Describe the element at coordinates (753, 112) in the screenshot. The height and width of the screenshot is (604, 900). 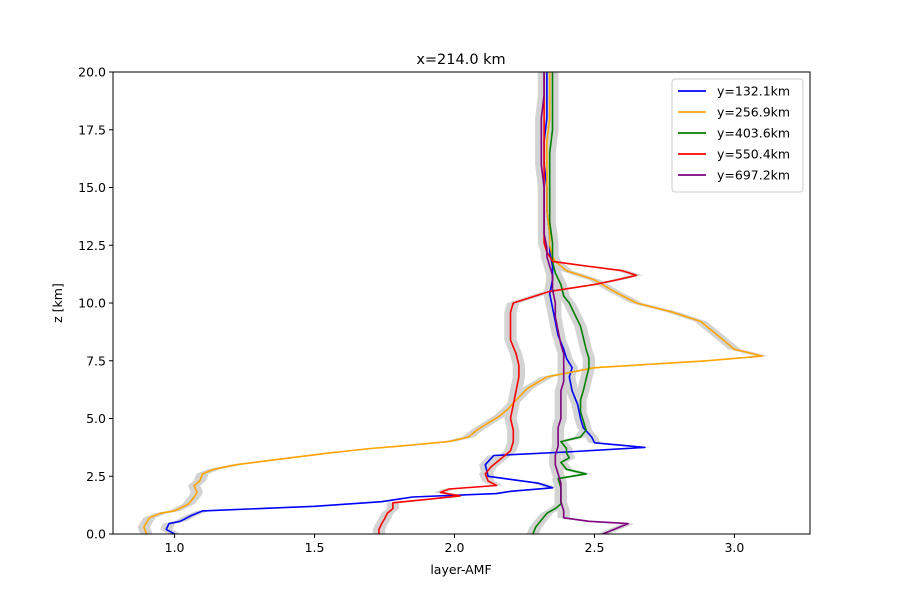
I see `legend-label: y=256.9km` at that location.